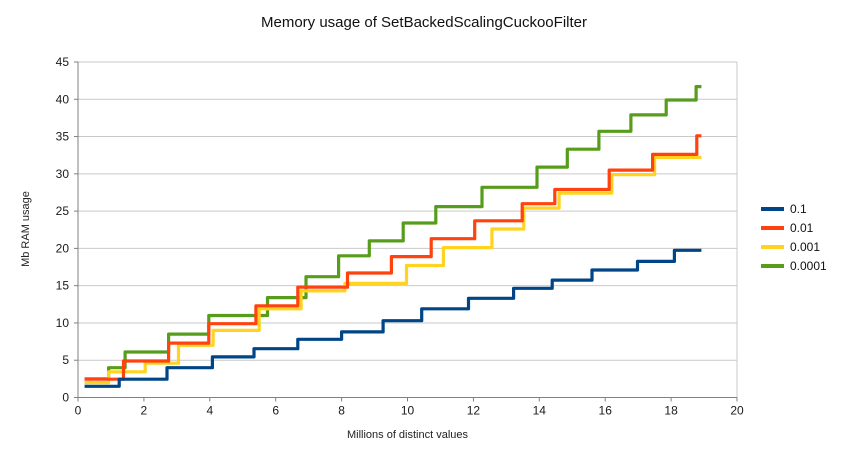 The width and height of the screenshot is (848, 468). Describe the element at coordinates (407, 435) in the screenshot. I see `x-axis-title: Millions of distinct values` at that location.